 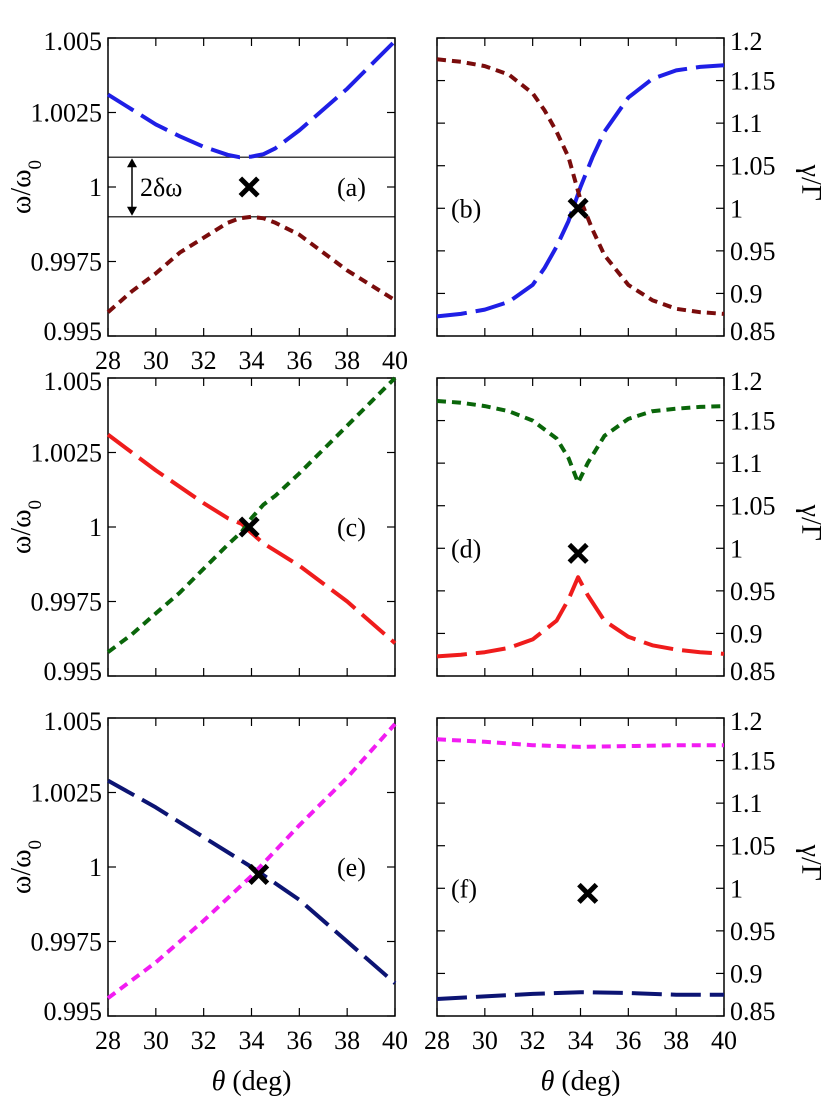 What do you see at coordinates (464, 888) in the screenshot?
I see `panel-label: (f)` at bounding box center [464, 888].